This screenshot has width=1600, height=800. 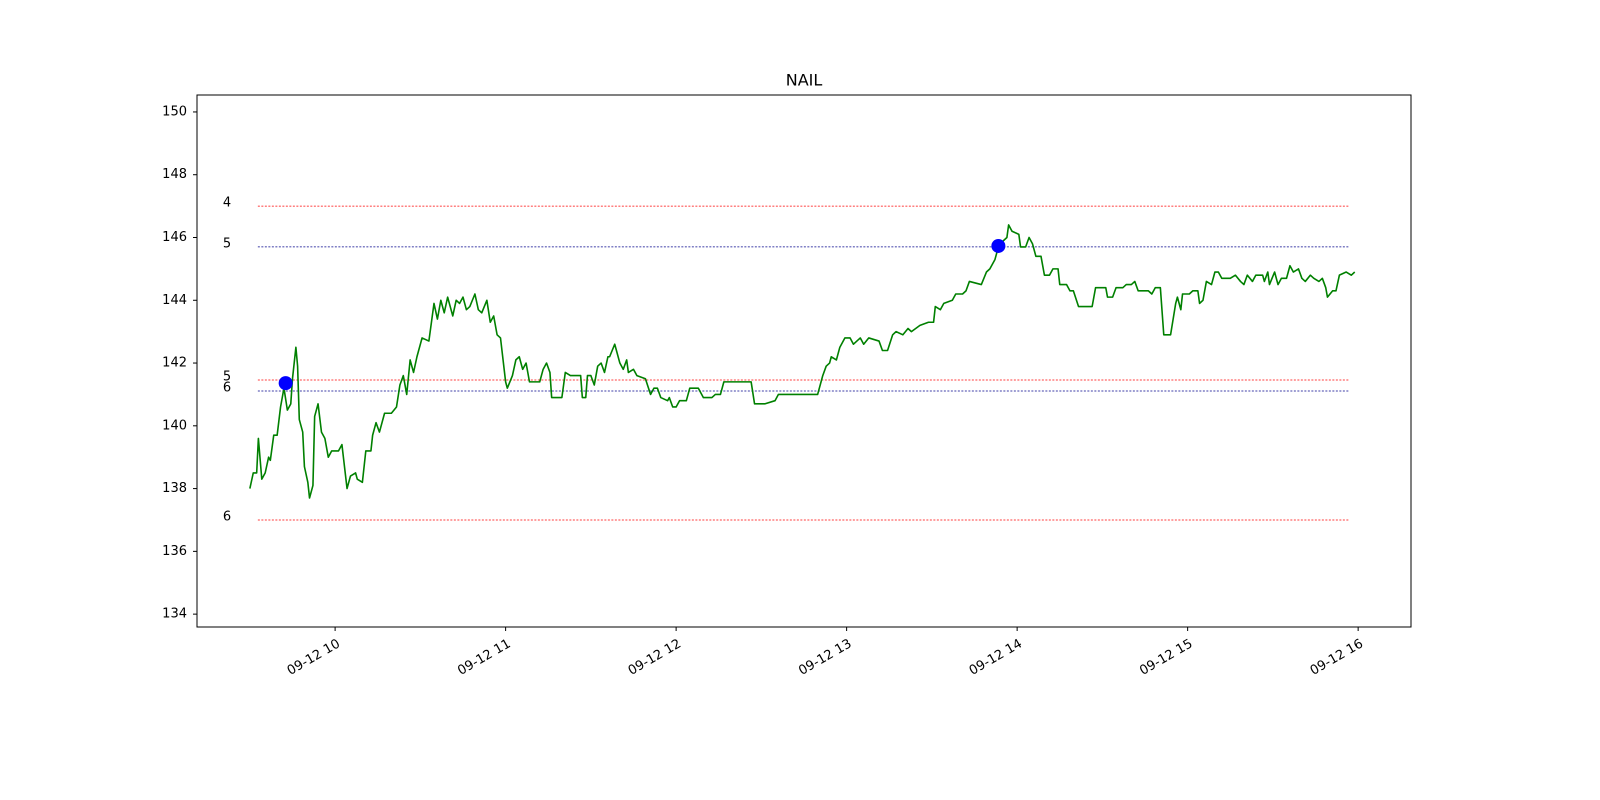 What do you see at coordinates (174, 614) in the screenshot?
I see `y-tick-label: 134` at bounding box center [174, 614].